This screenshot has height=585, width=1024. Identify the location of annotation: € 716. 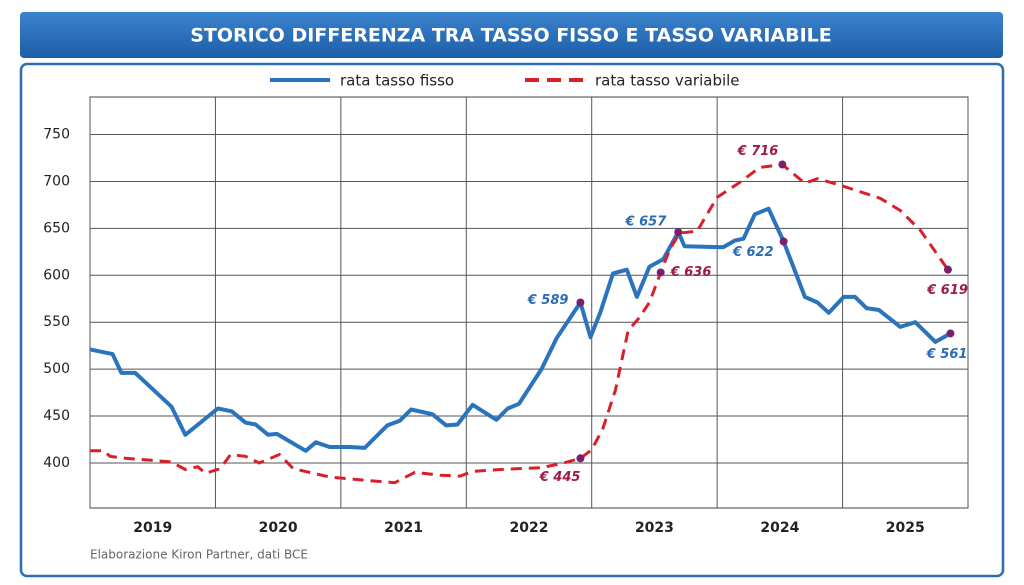
(758, 151).